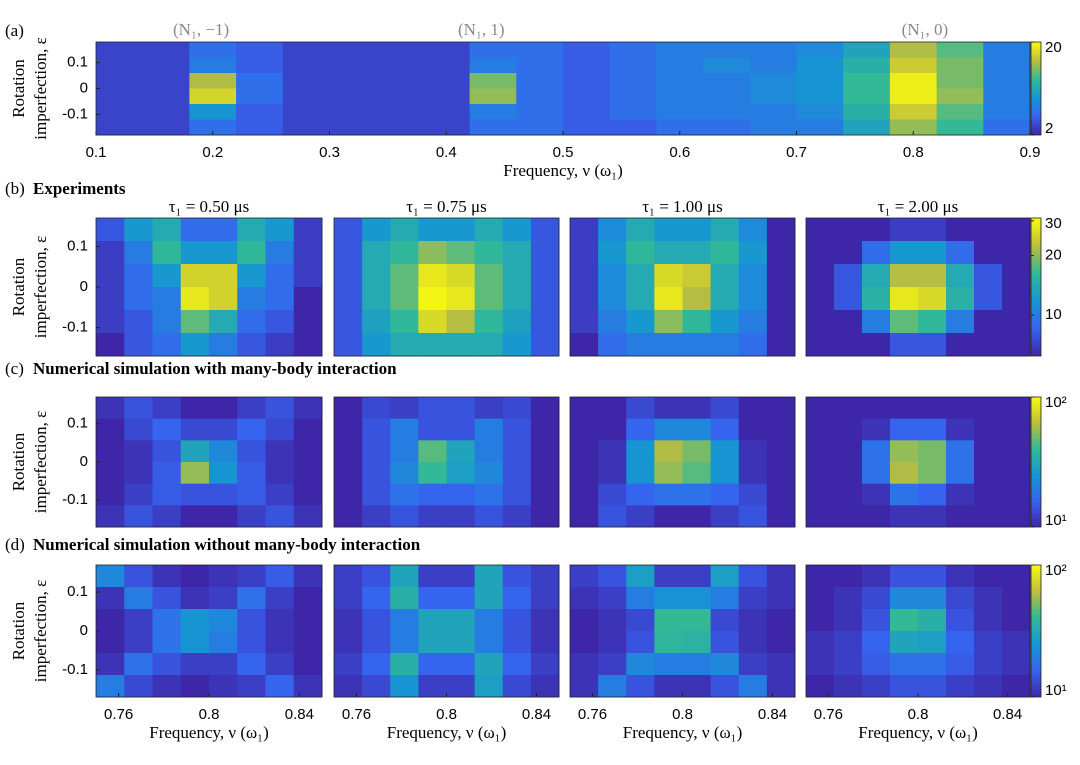 The width and height of the screenshot is (1080, 765). I want to click on x-tick-label: 0.7, so click(796, 152).